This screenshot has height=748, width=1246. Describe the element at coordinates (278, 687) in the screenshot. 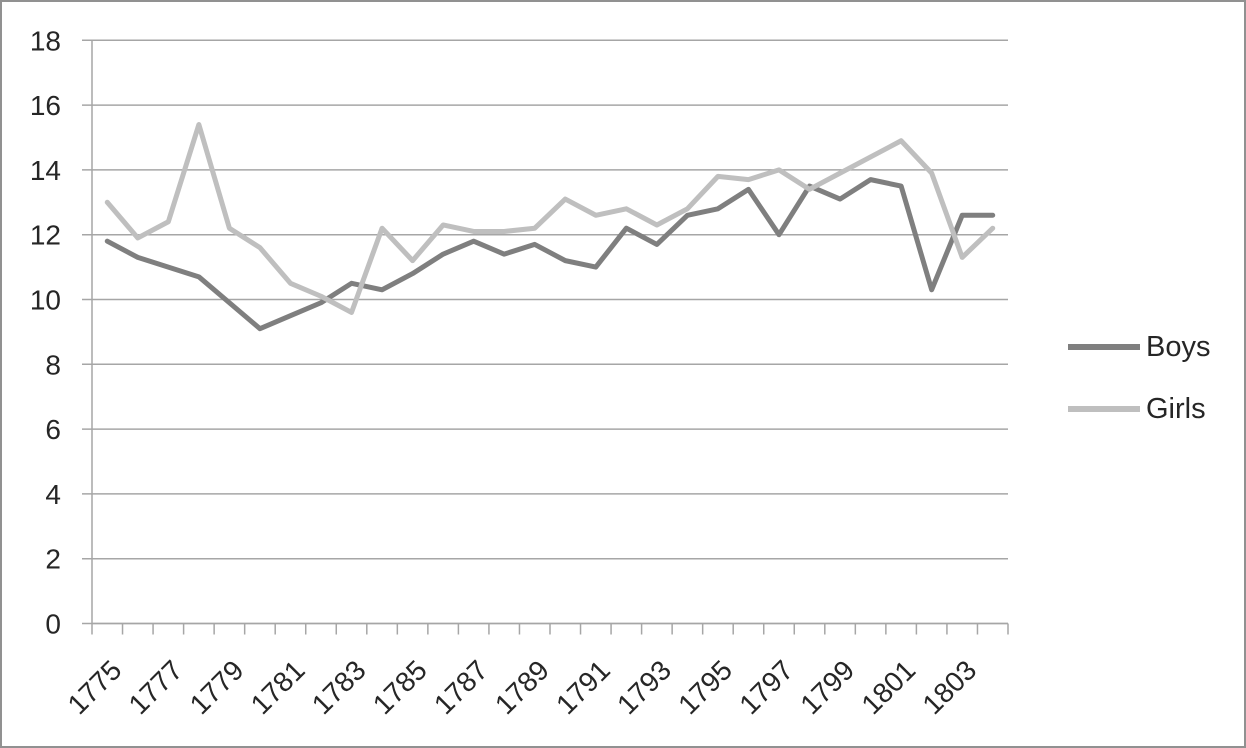

I see `x-tick-label: 1781` at that location.